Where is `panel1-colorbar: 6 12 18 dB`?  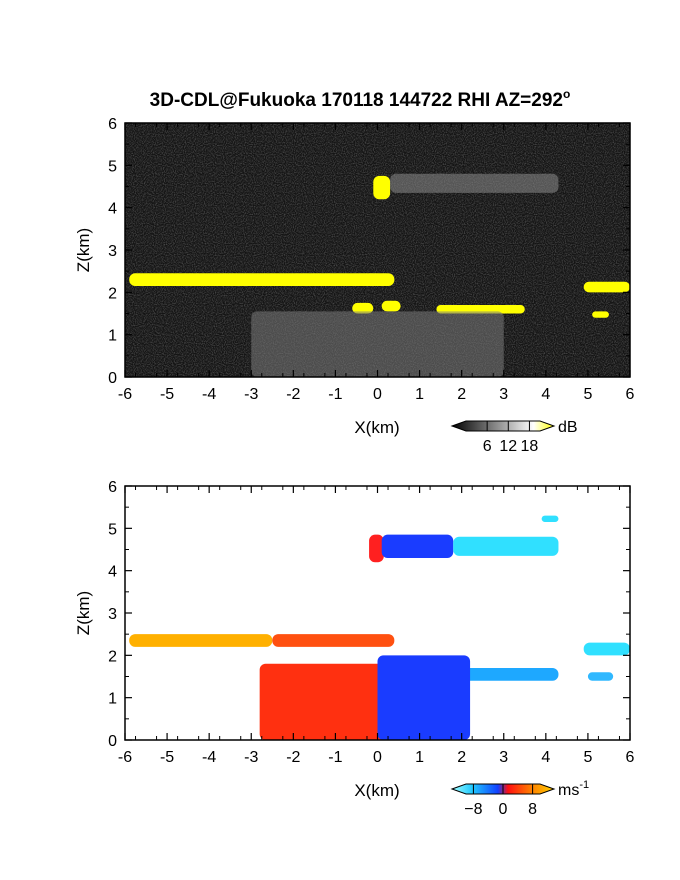
panel1-colorbar: 6 12 18 dB is located at coordinates (514, 437).